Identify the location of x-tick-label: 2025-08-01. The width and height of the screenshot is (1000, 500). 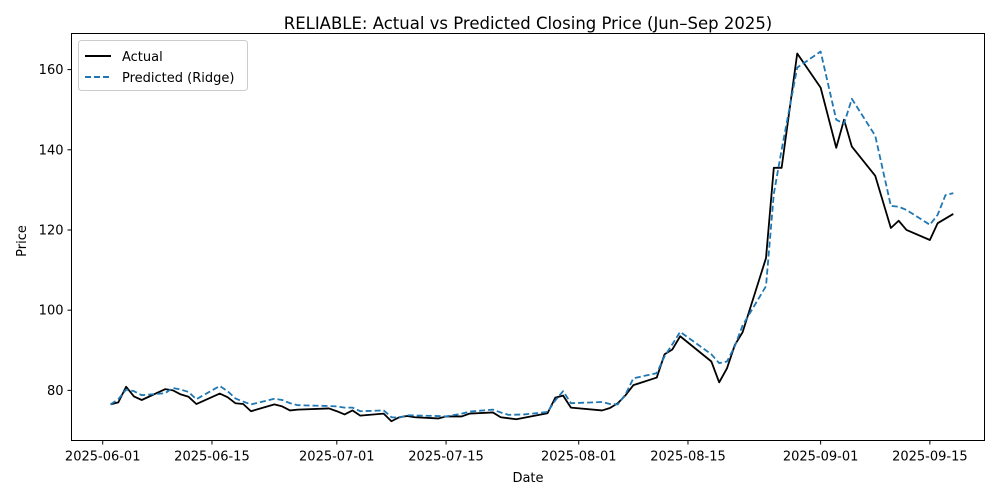
(579, 457).